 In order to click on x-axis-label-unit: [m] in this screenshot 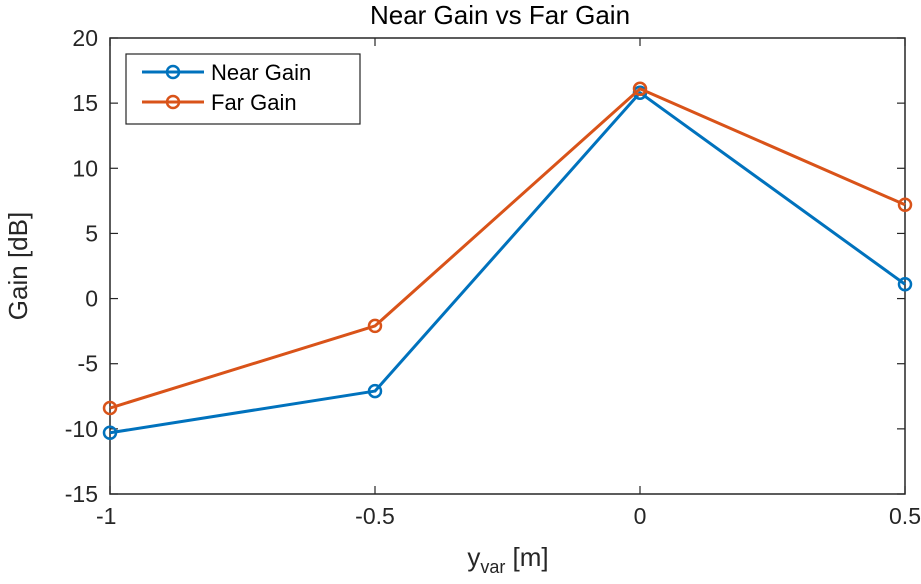, I will do `click(526, 557)`.